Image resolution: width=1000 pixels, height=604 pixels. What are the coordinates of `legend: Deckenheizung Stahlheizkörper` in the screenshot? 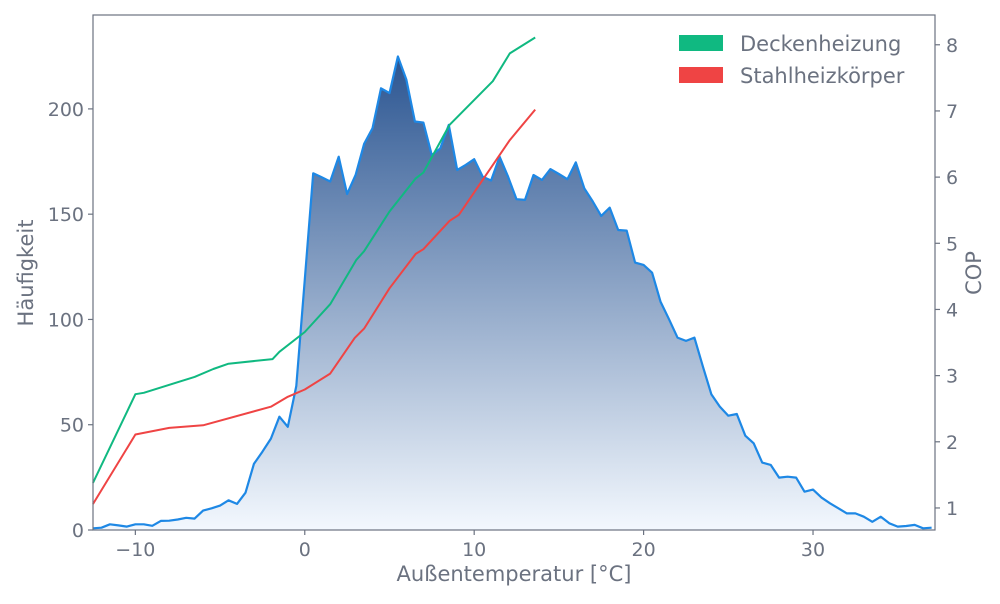 It's located at (792, 60).